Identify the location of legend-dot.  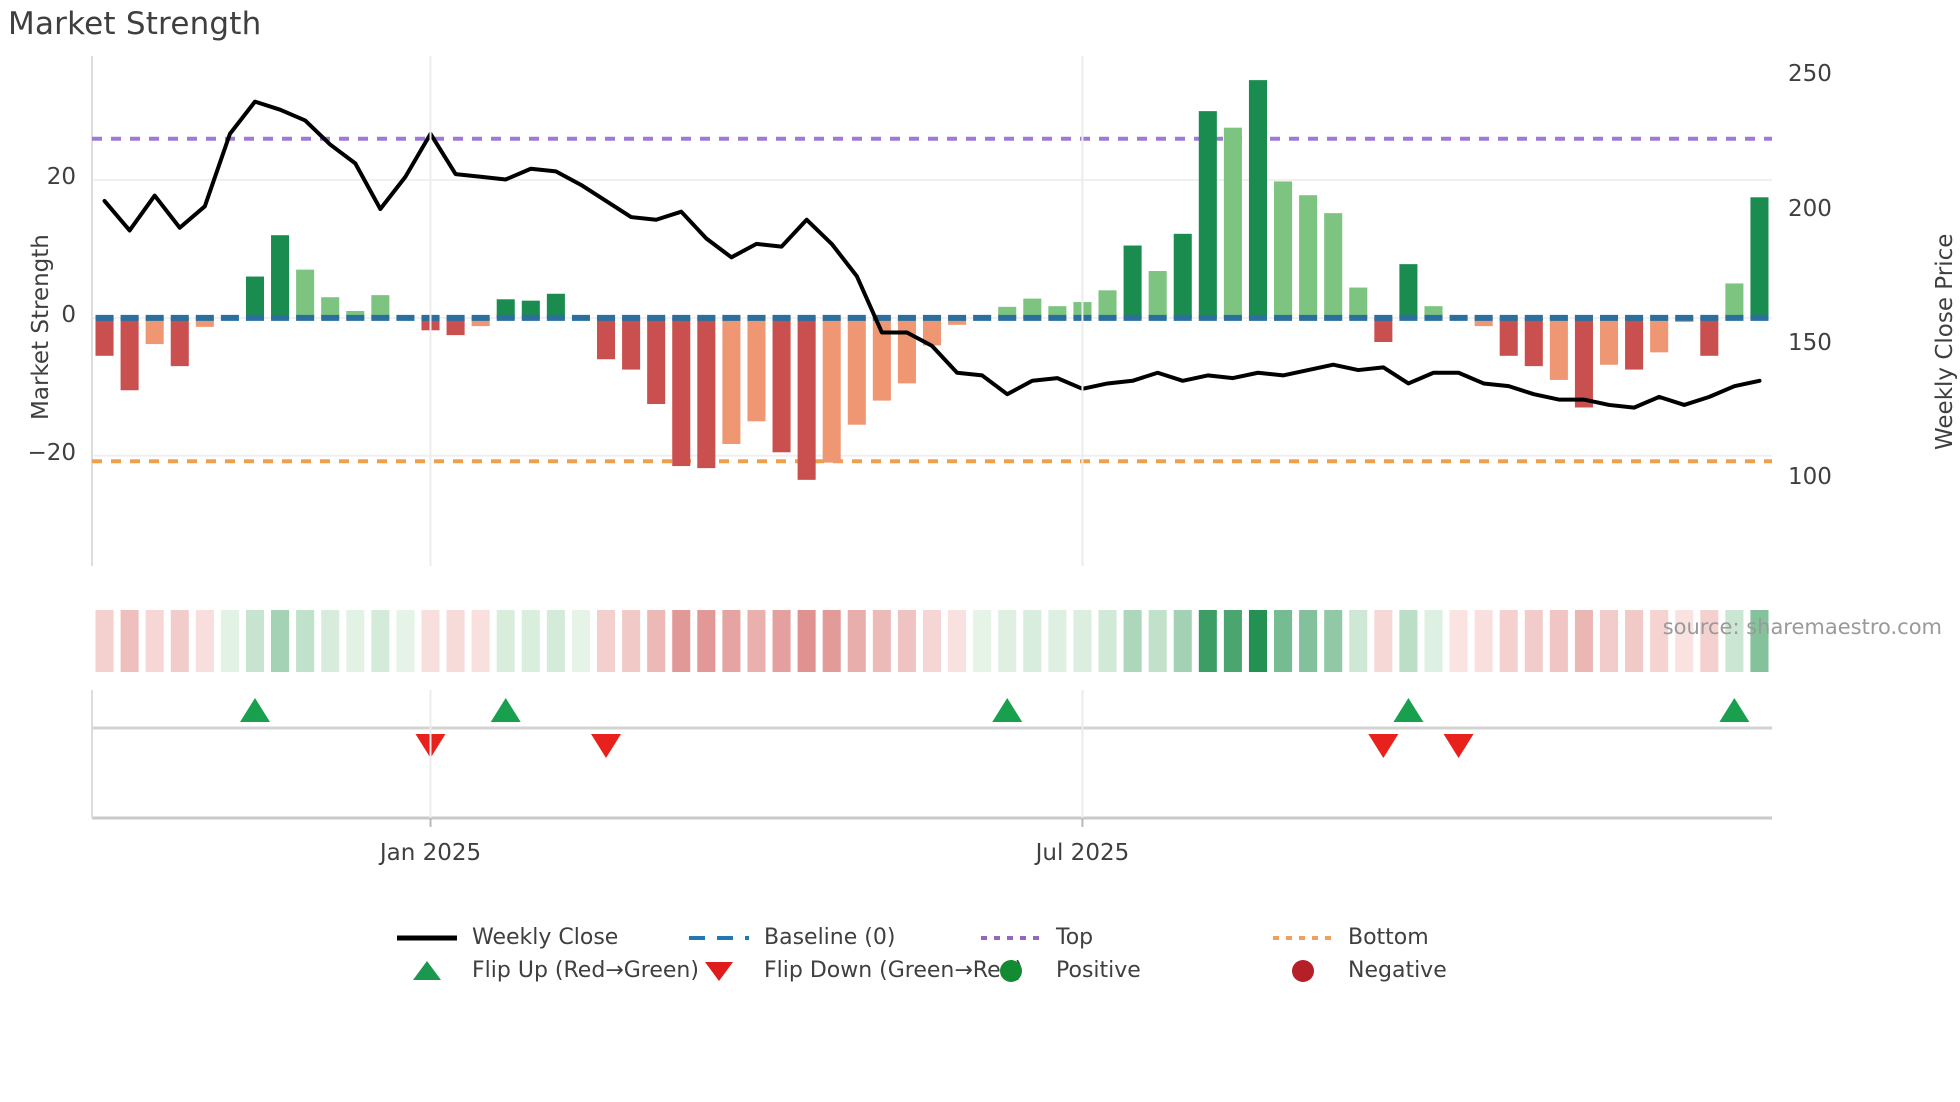
(1303, 970).